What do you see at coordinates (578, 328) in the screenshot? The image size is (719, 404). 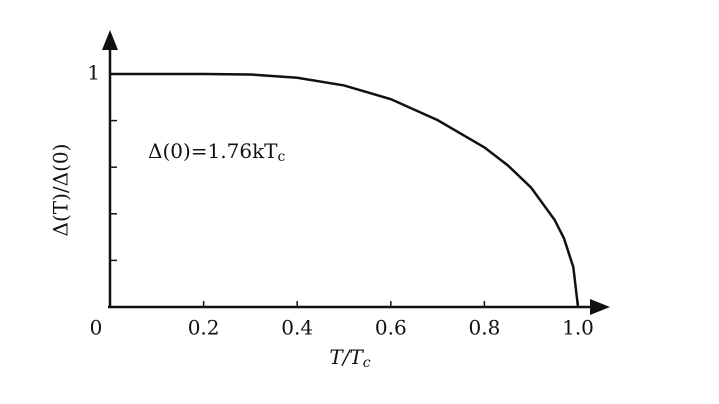 I see `x-tick-label: 1.0` at bounding box center [578, 328].